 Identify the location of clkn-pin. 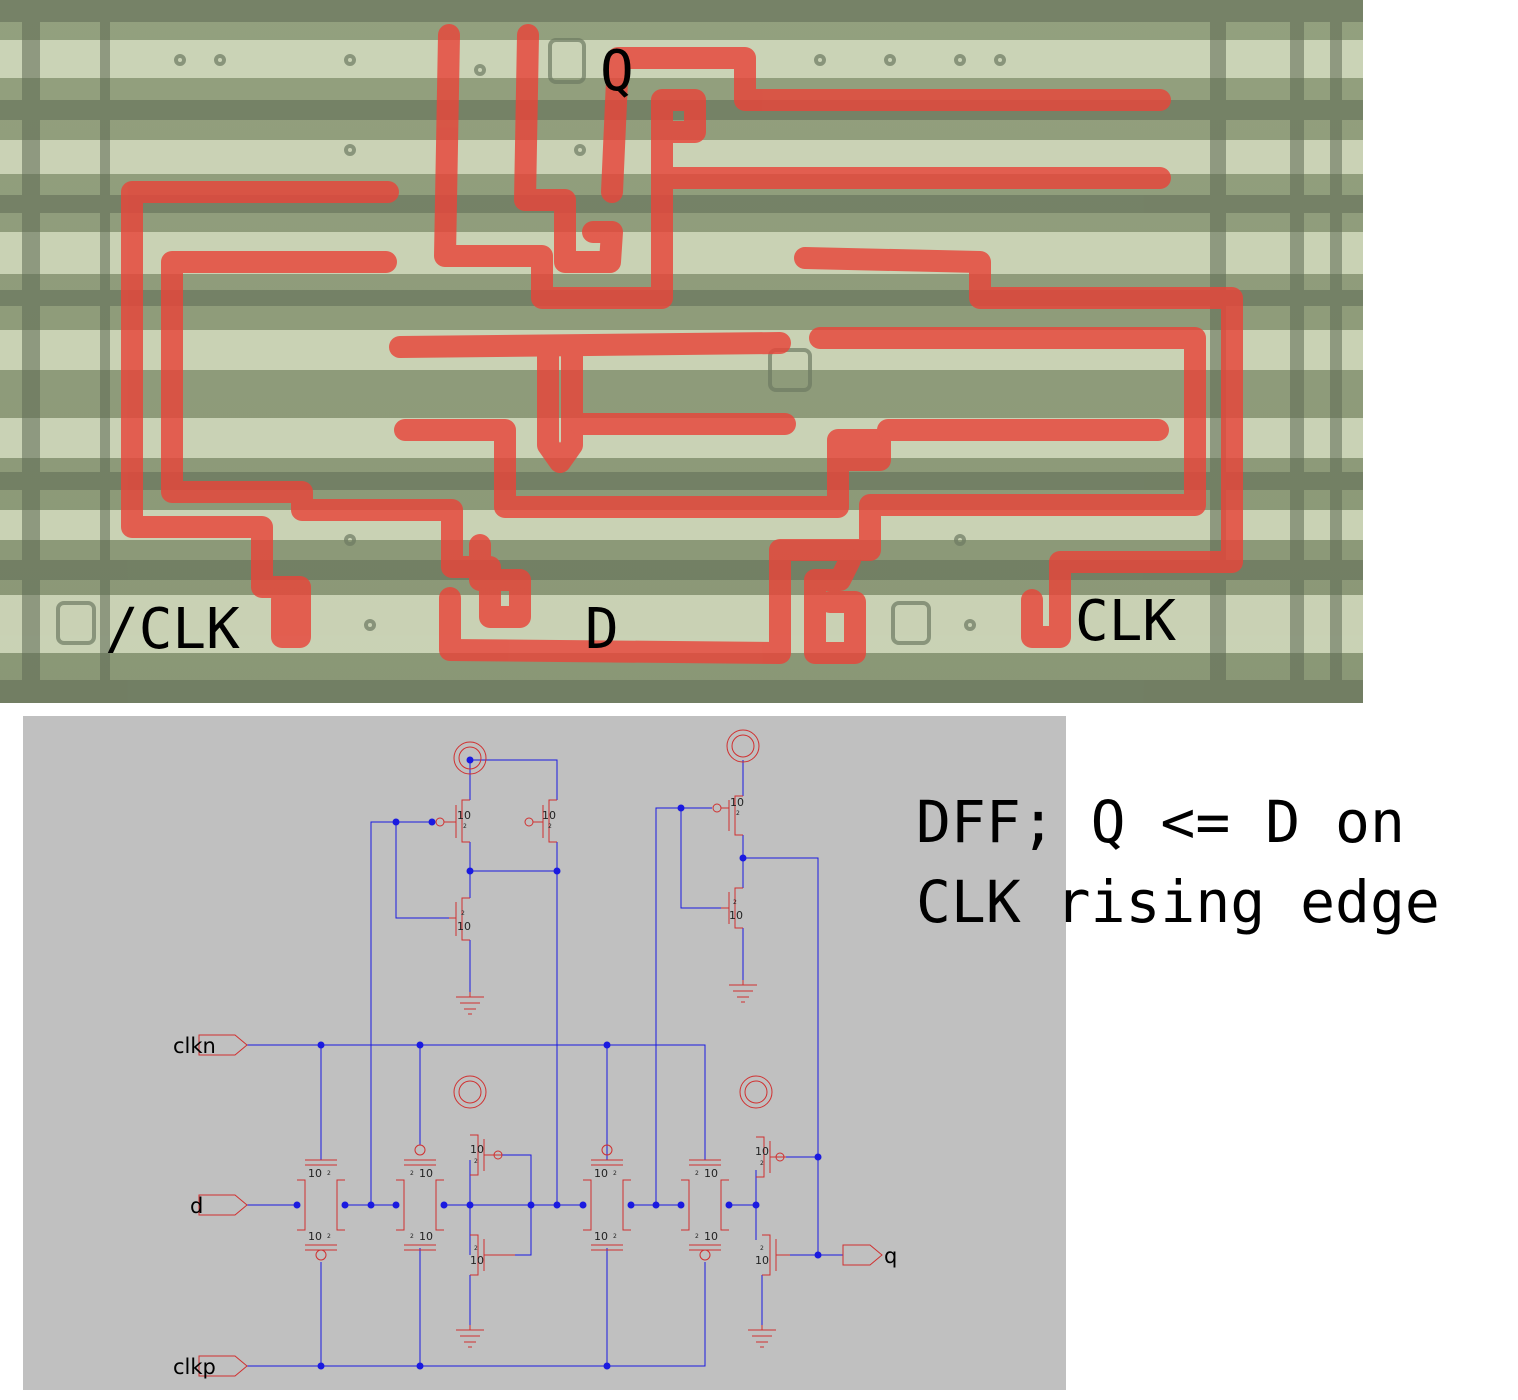
(223, 1045).